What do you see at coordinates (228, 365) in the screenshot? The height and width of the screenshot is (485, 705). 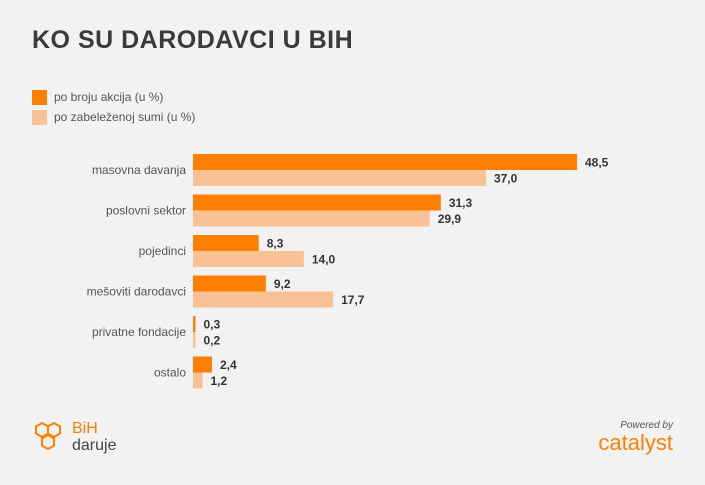 I see `data-label: 2,4` at bounding box center [228, 365].